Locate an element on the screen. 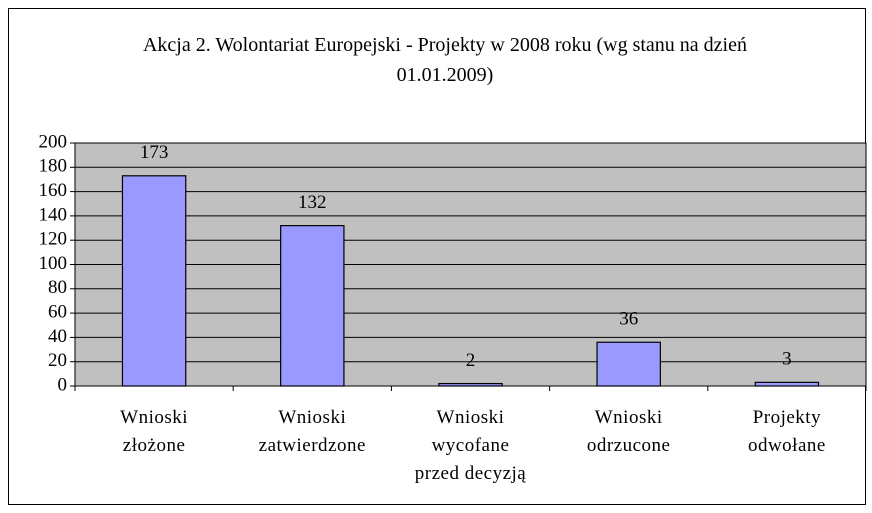  x-tick-label: Wnioski złożone is located at coordinates (154, 431).